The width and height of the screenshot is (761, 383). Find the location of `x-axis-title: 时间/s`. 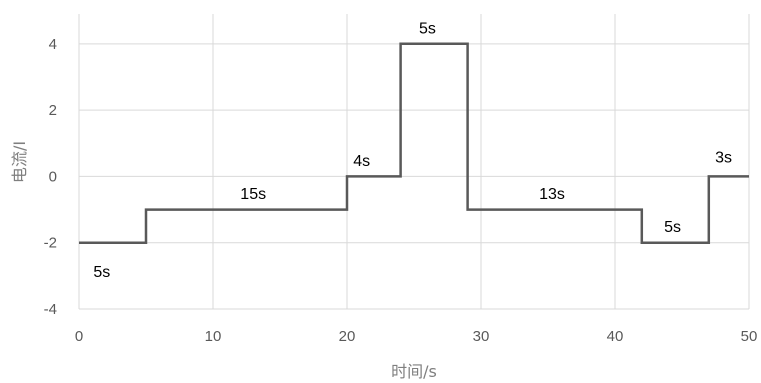

x-axis-title: 时间/s is located at coordinates (414, 371).